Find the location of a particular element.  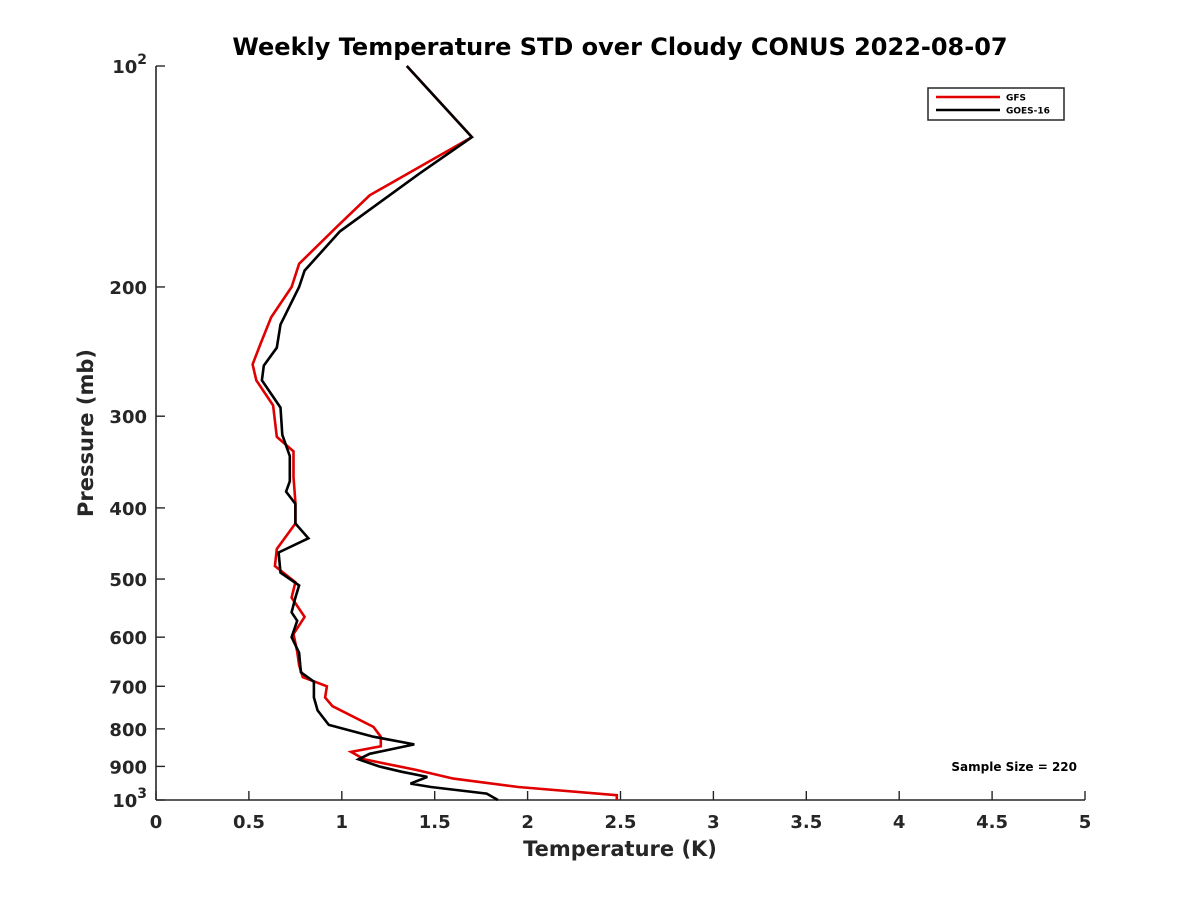

x-tick-label: 3 is located at coordinates (713, 822).